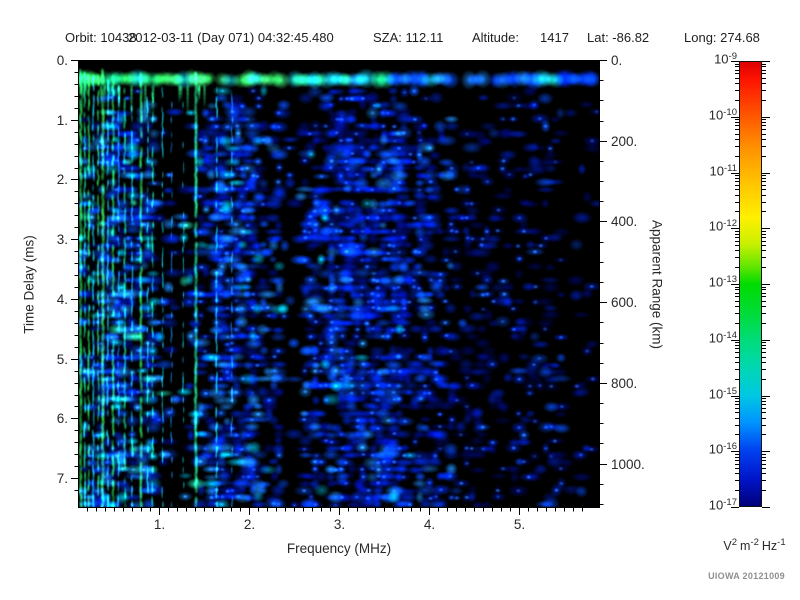  Describe the element at coordinates (722, 226) in the screenshot. I see `colorbar-tick-label: 10-12` at that location.